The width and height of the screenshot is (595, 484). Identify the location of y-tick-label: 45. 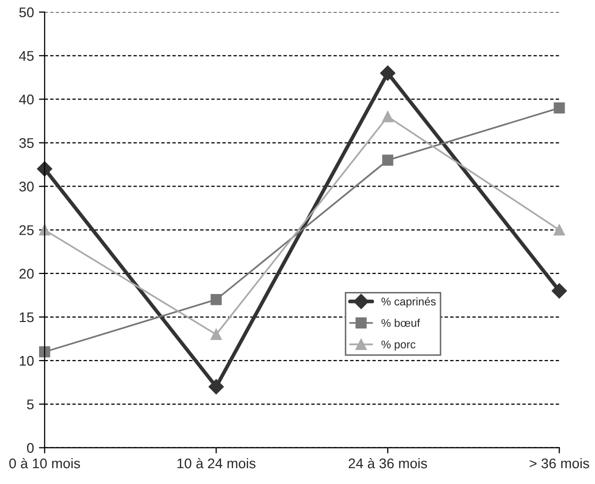
(26, 56).